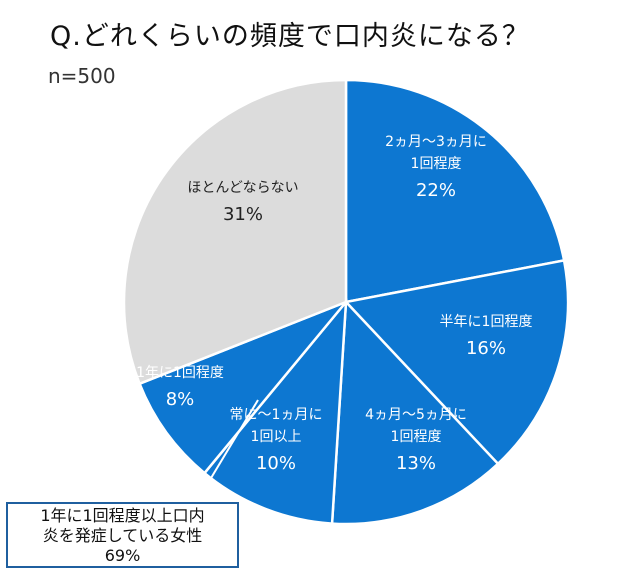 Image resolution: width=640 pixels, height=573 pixels. What do you see at coordinates (242, 188) in the screenshot?
I see `slice-category-label-6: ほとんどならない` at bounding box center [242, 188].